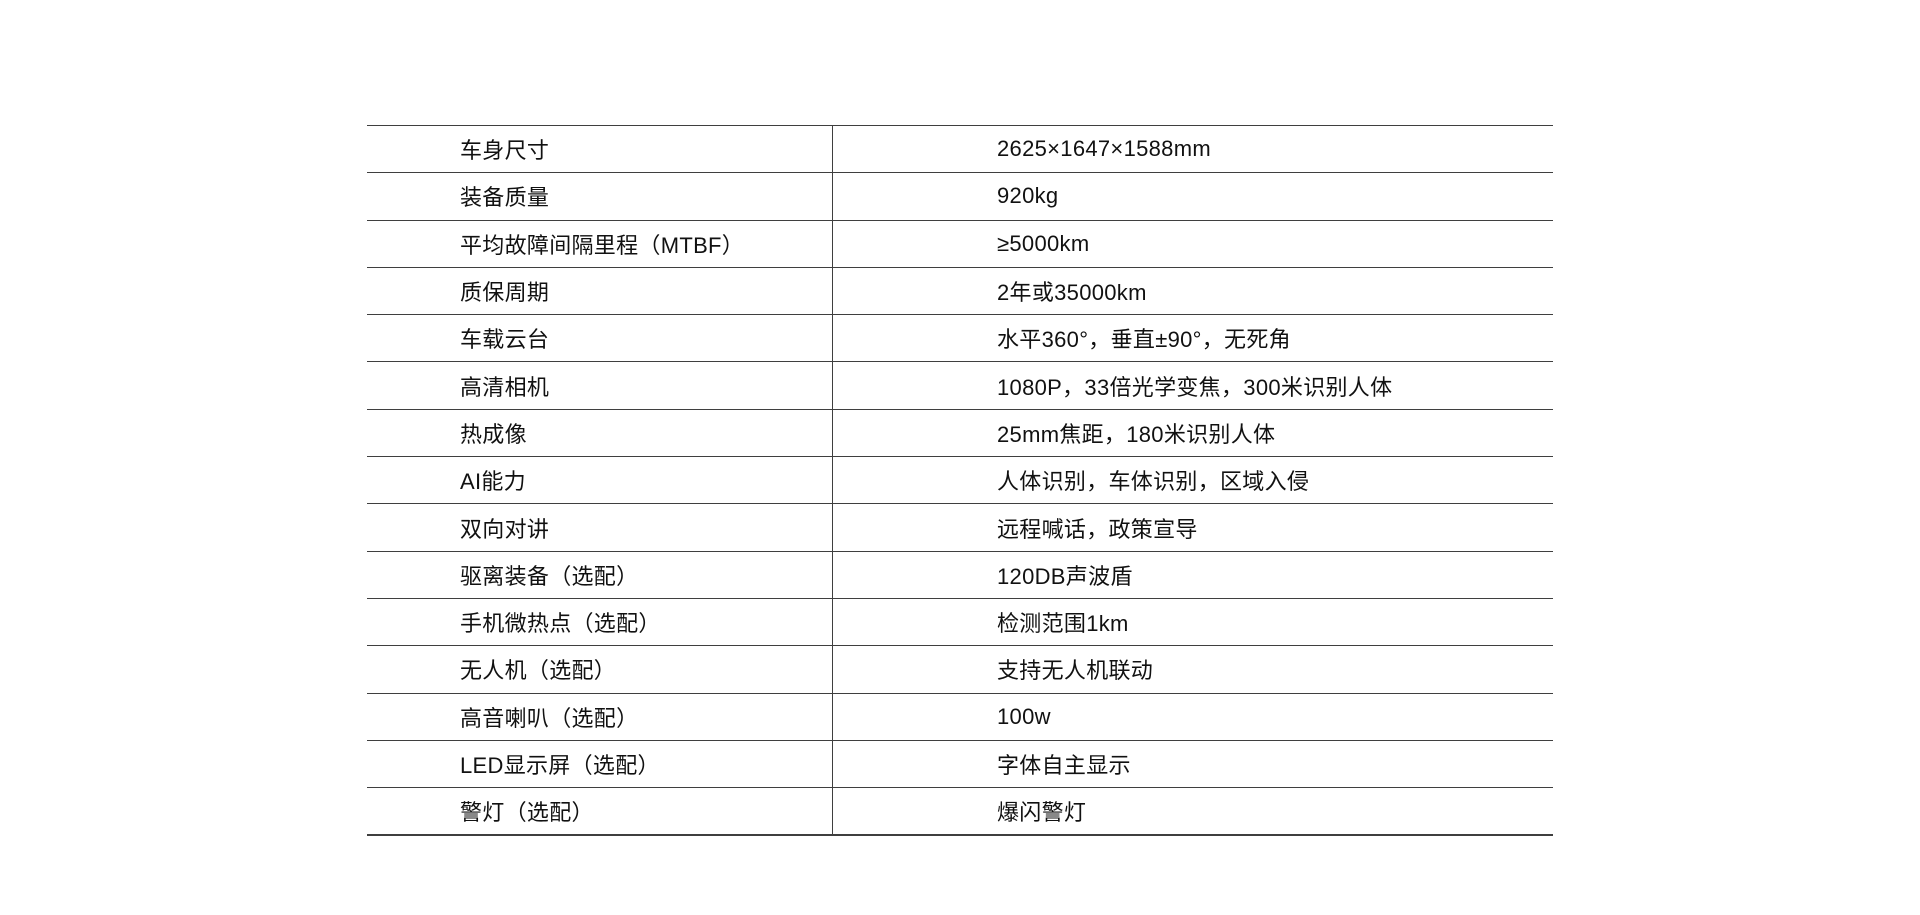  I want to click on spec-value-cell: 爆闪警灯, so click(1193, 811).